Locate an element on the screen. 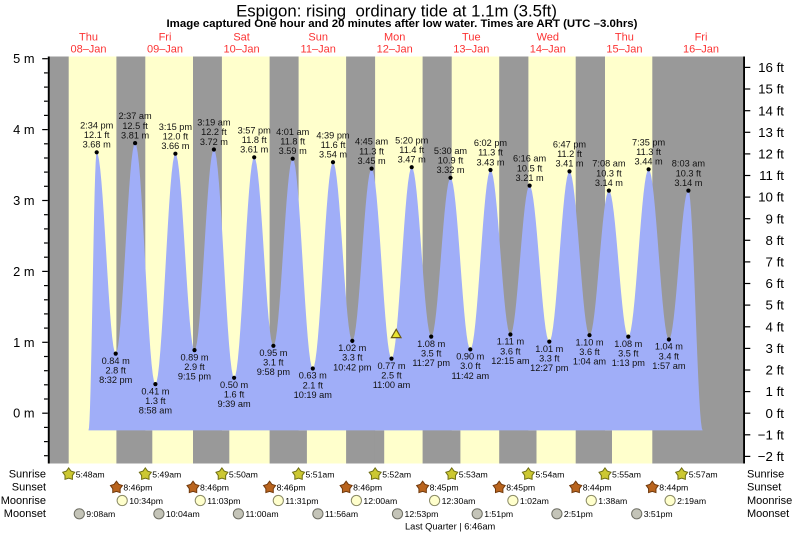  svg-text: 0.90 m is located at coordinates (470, 357).